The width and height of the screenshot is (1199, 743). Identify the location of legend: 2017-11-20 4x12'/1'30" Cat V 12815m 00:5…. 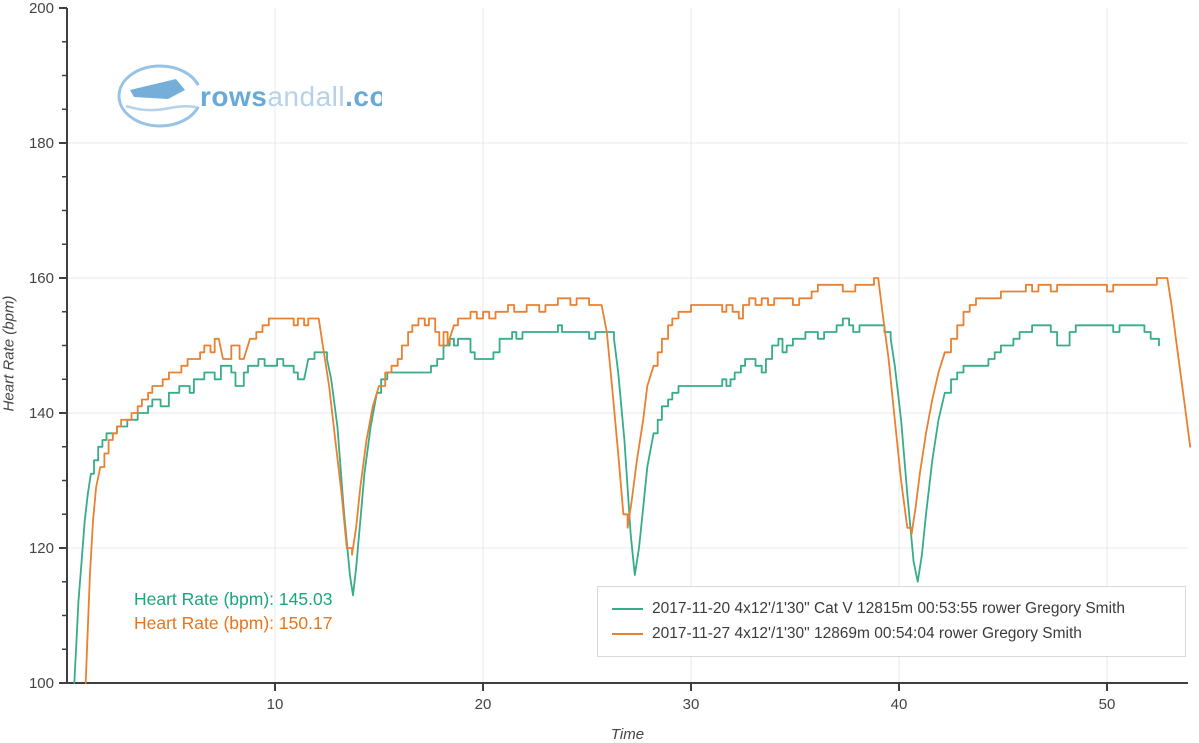
(891, 621).